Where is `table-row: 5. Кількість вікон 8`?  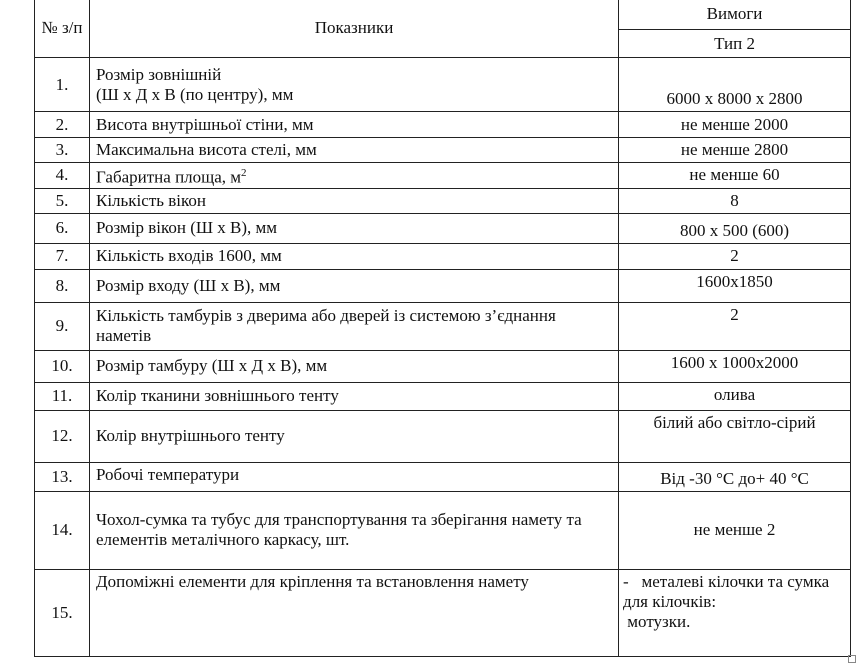
table-row: 5. Кількість вікон 8 is located at coordinates (442, 200).